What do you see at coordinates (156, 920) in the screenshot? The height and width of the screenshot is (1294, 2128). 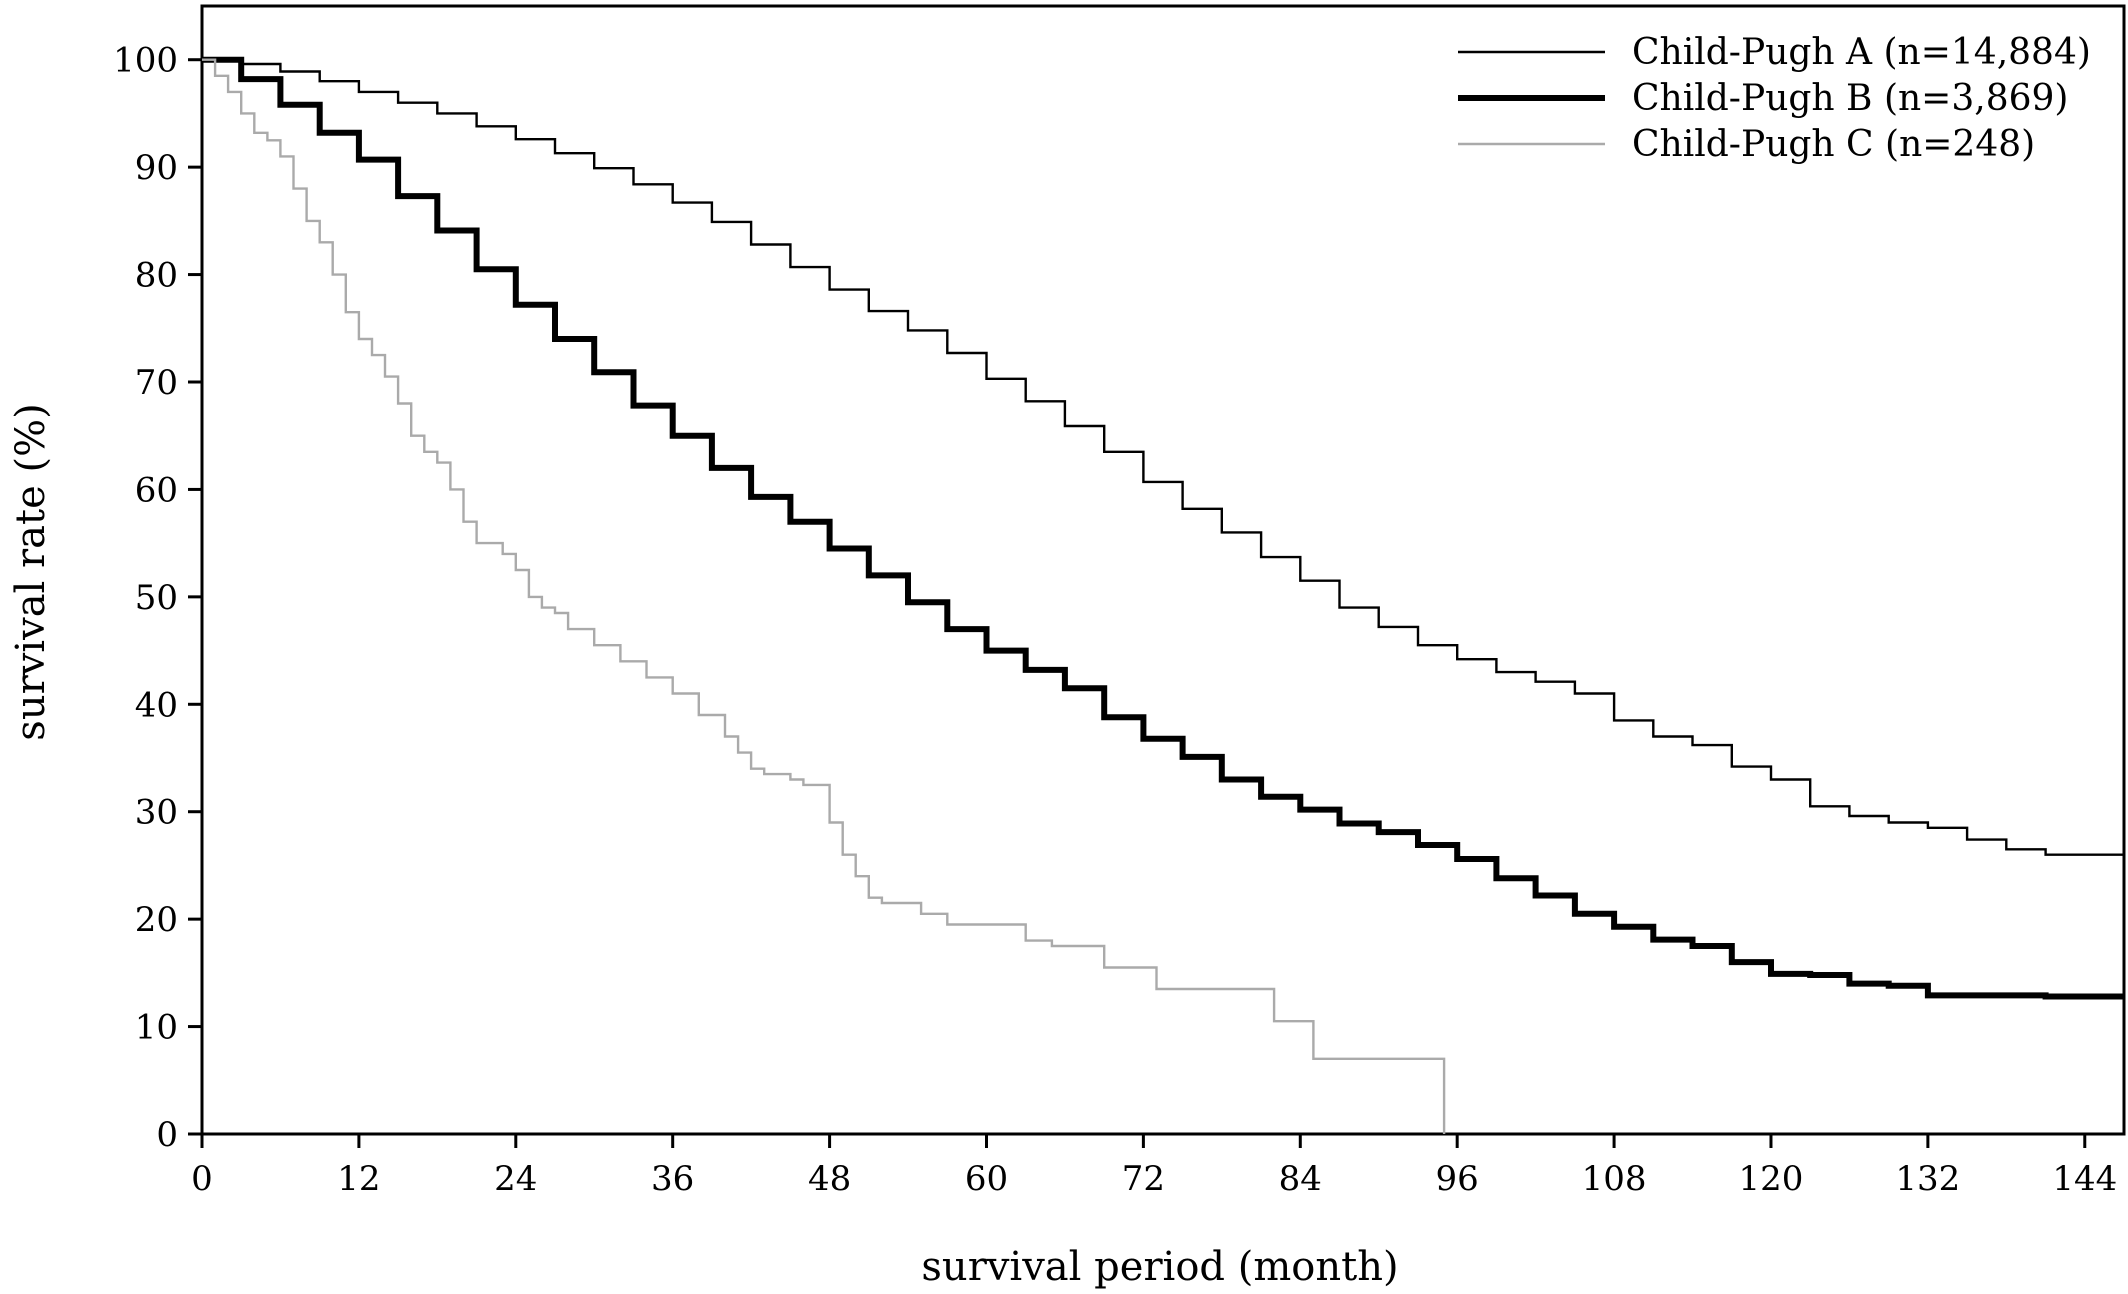 I see `y-tick-label-20: 20` at bounding box center [156, 920].